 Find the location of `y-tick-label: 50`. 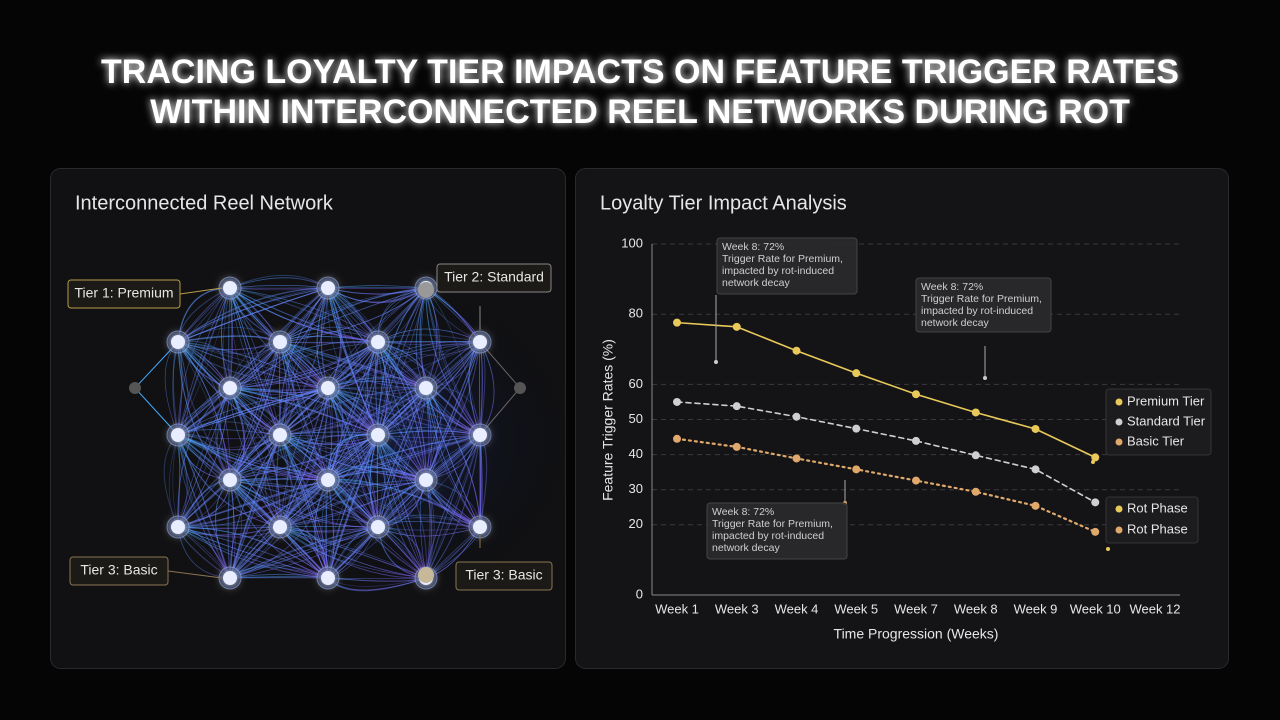

y-tick-label: 50 is located at coordinates (636, 418).